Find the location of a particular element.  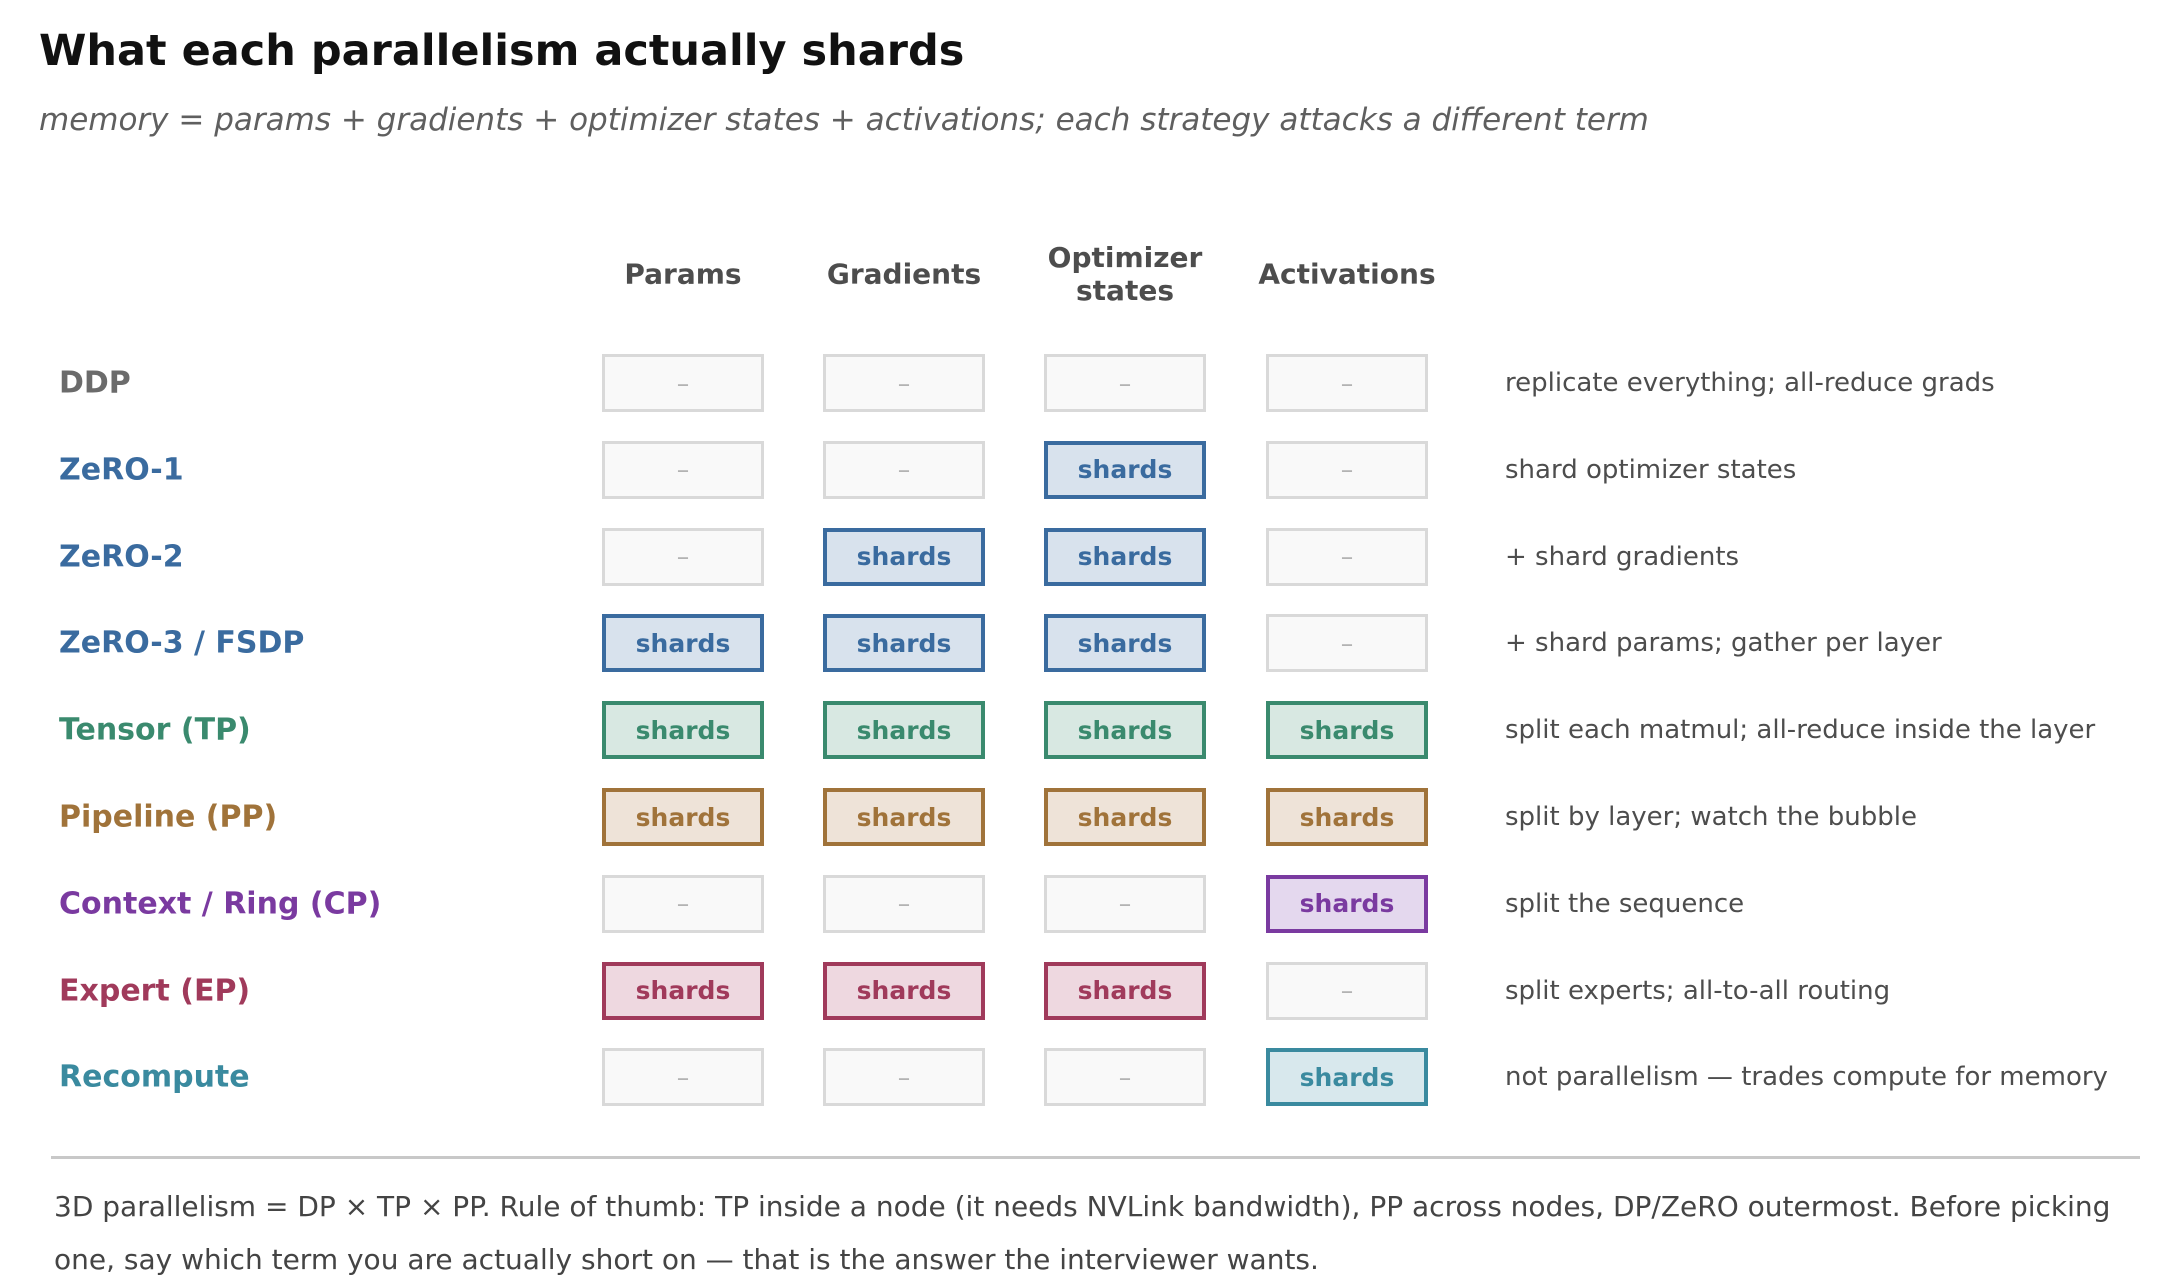

row-note: split the sequence is located at coordinates (1625, 903).